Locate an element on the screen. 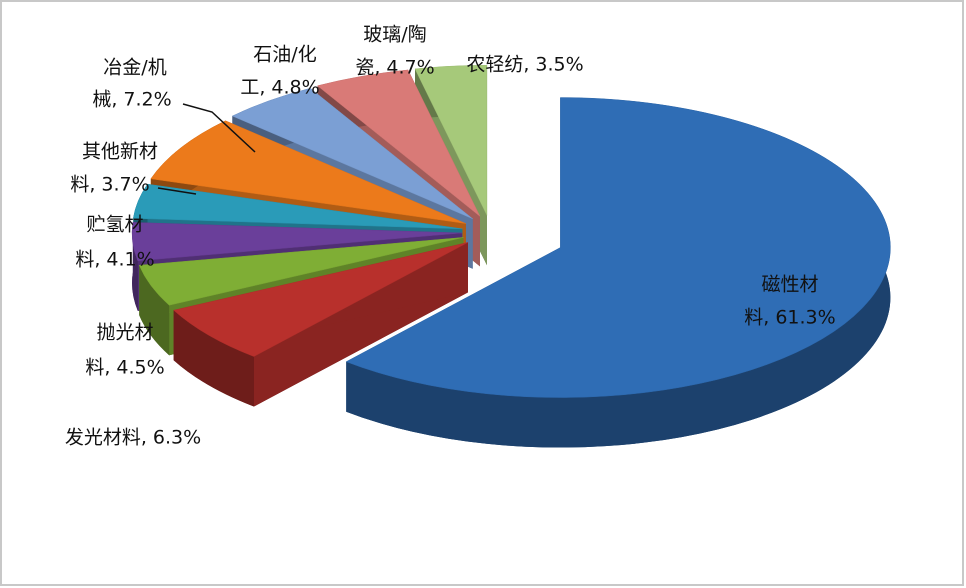 The image size is (966, 588). data-label: 石油/化 is located at coordinates (284, 55).